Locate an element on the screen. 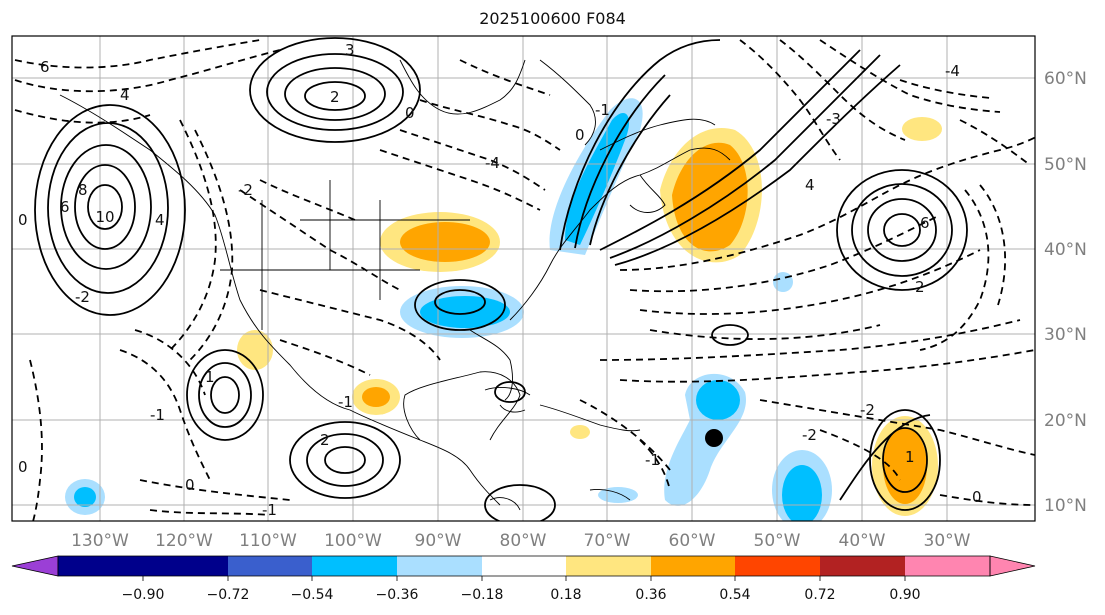 The width and height of the screenshot is (1105, 615). lon-tick-label: 100°W is located at coordinates (353, 541).